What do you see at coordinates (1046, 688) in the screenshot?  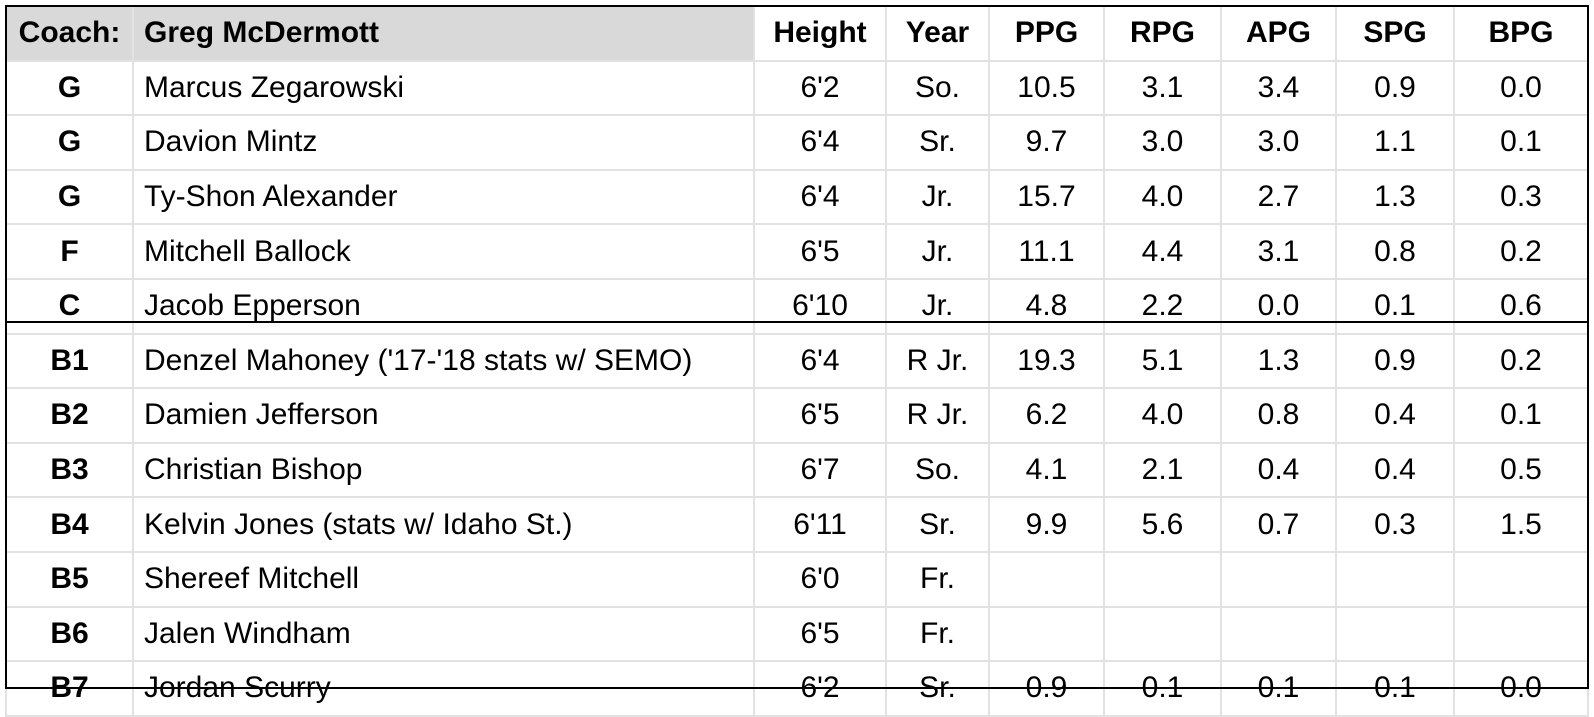 I see `cell-ppg: 0.9` at bounding box center [1046, 688].